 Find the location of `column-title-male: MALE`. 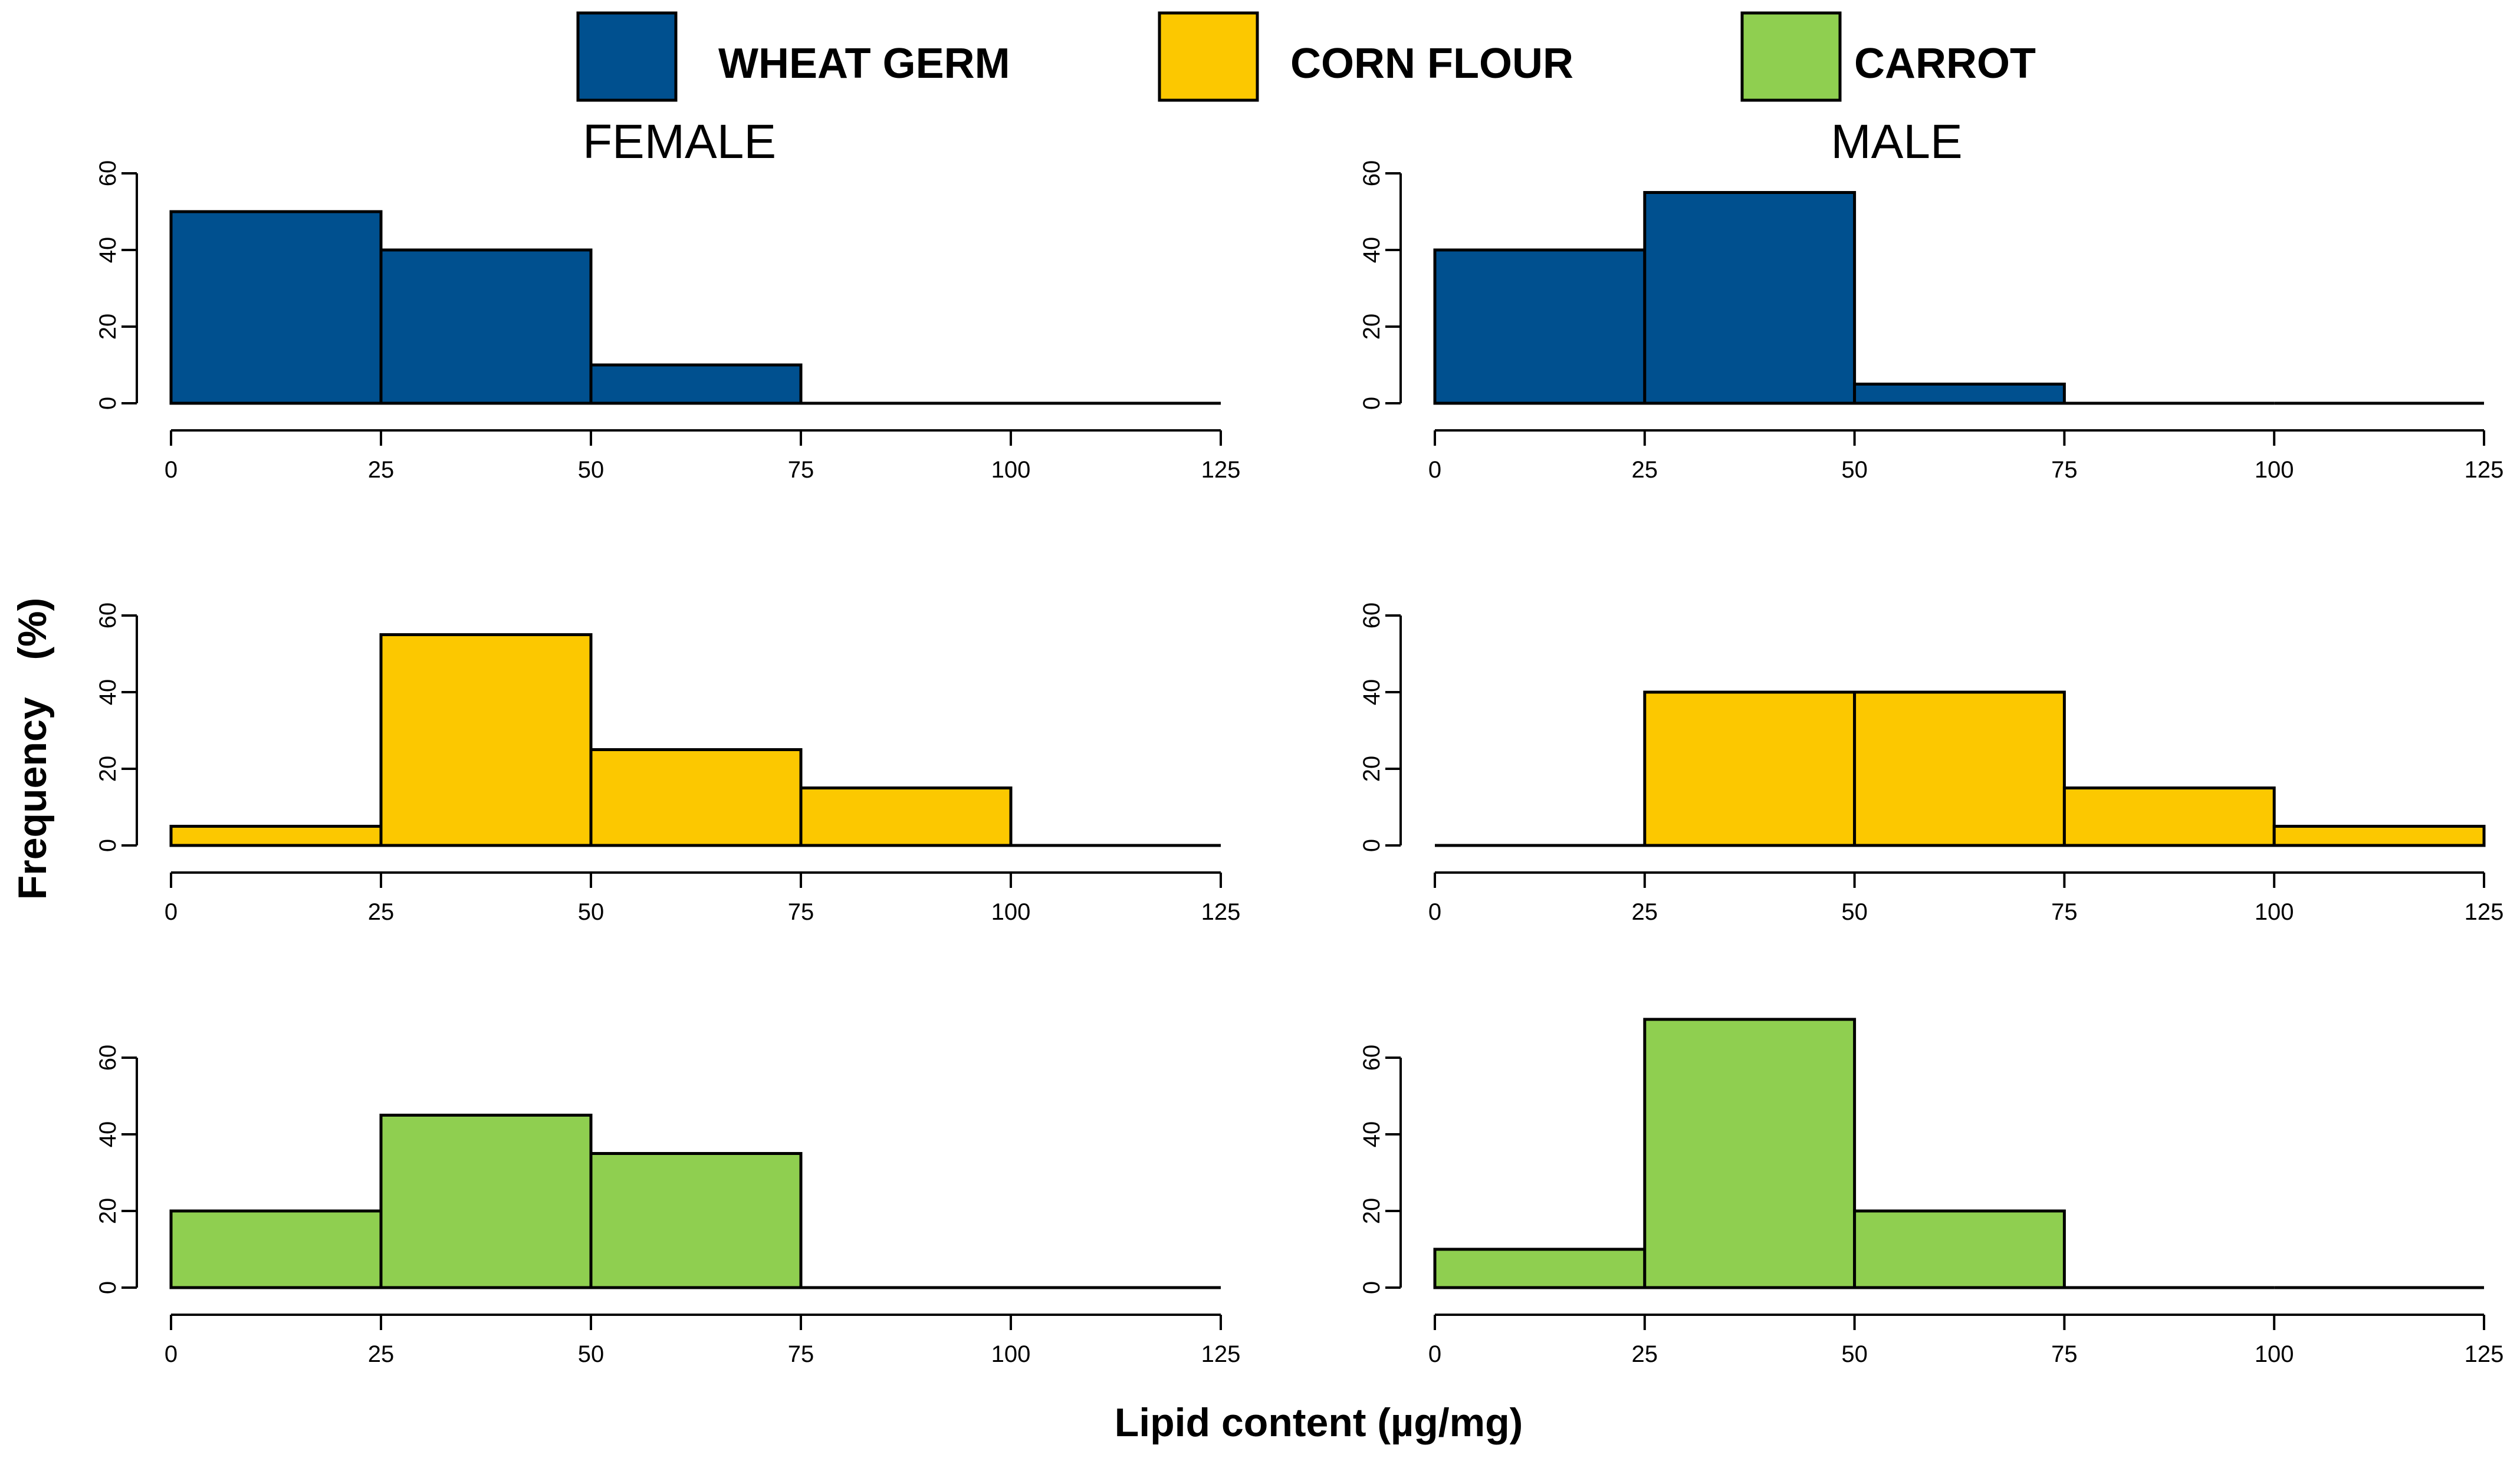

column-title-male: MALE is located at coordinates (1896, 142).